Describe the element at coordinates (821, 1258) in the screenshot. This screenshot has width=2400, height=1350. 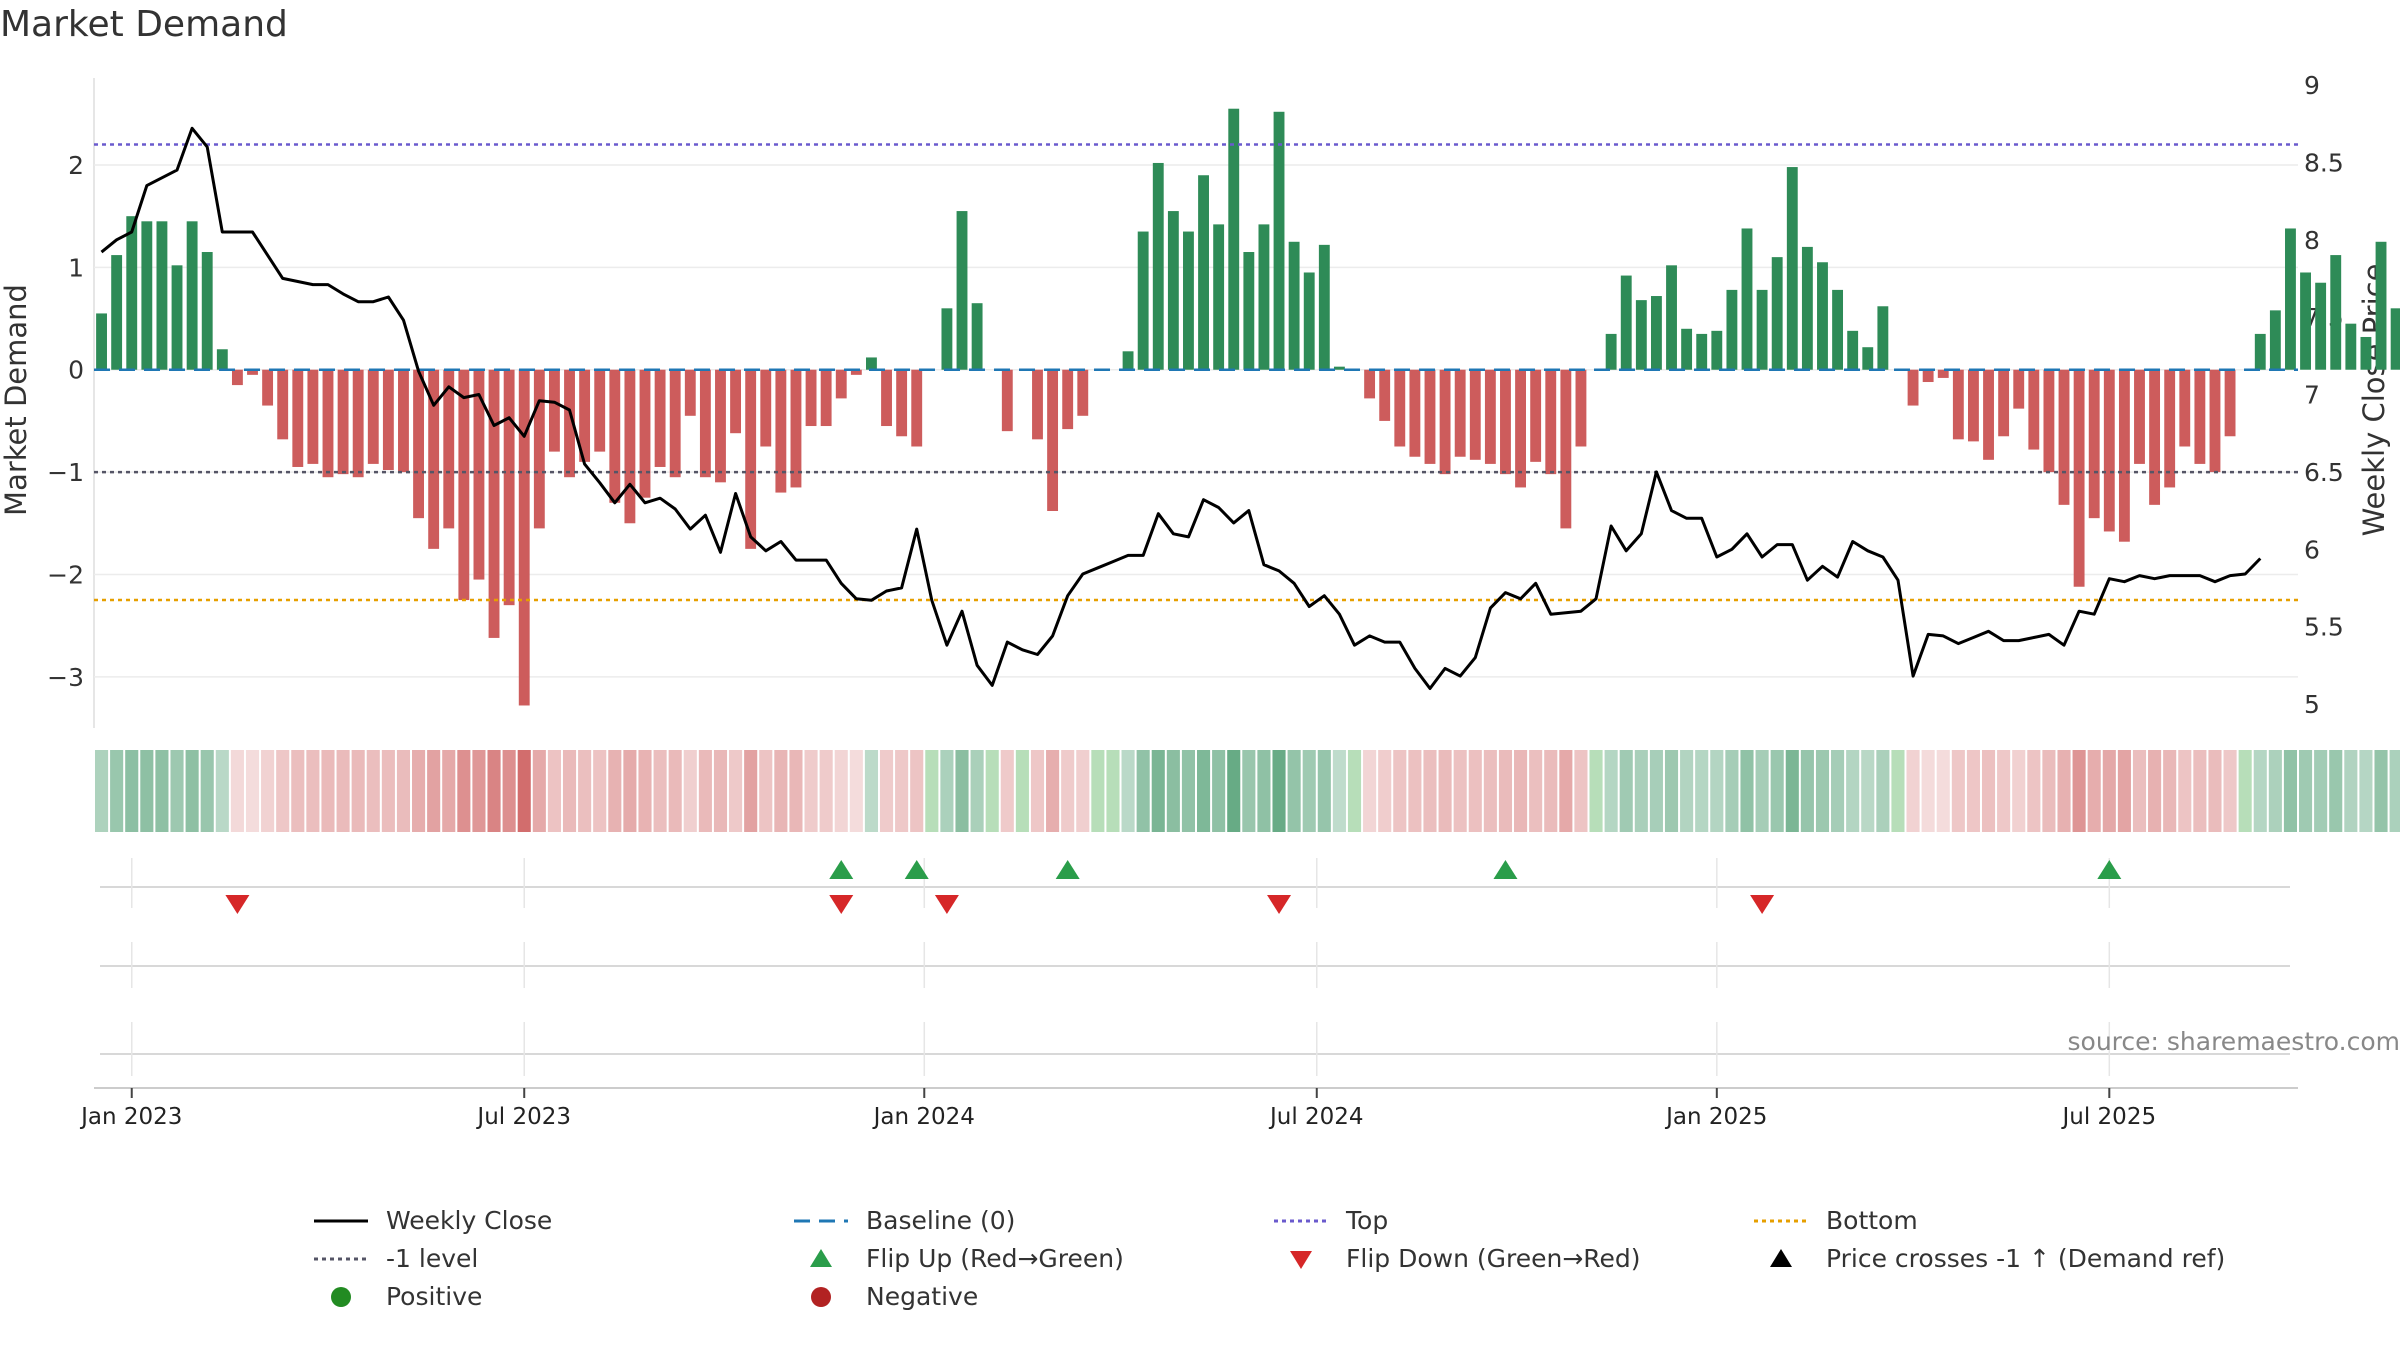
I see `triangle-up-icon` at that location.